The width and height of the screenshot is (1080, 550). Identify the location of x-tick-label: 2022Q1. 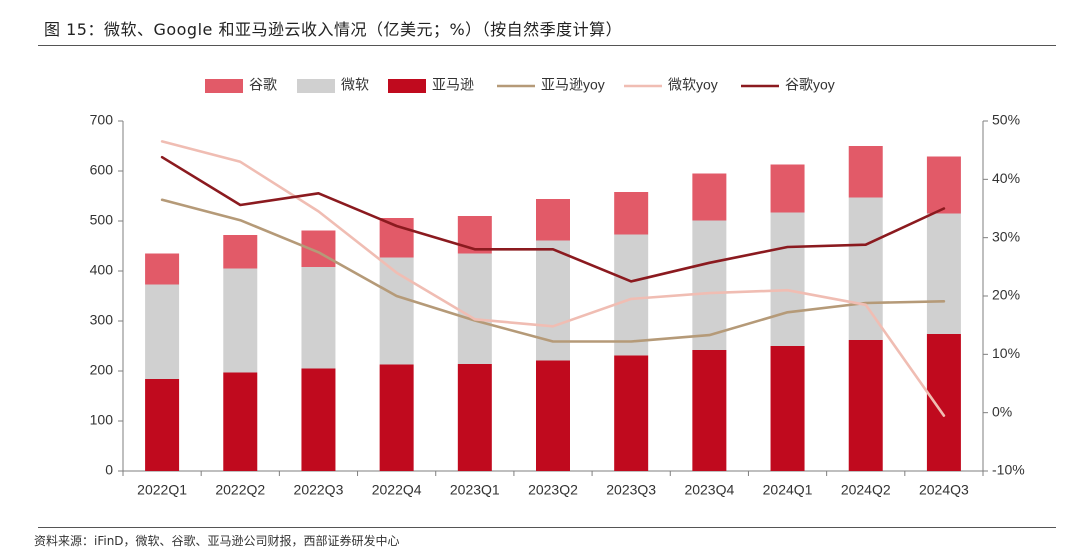
(162, 490).